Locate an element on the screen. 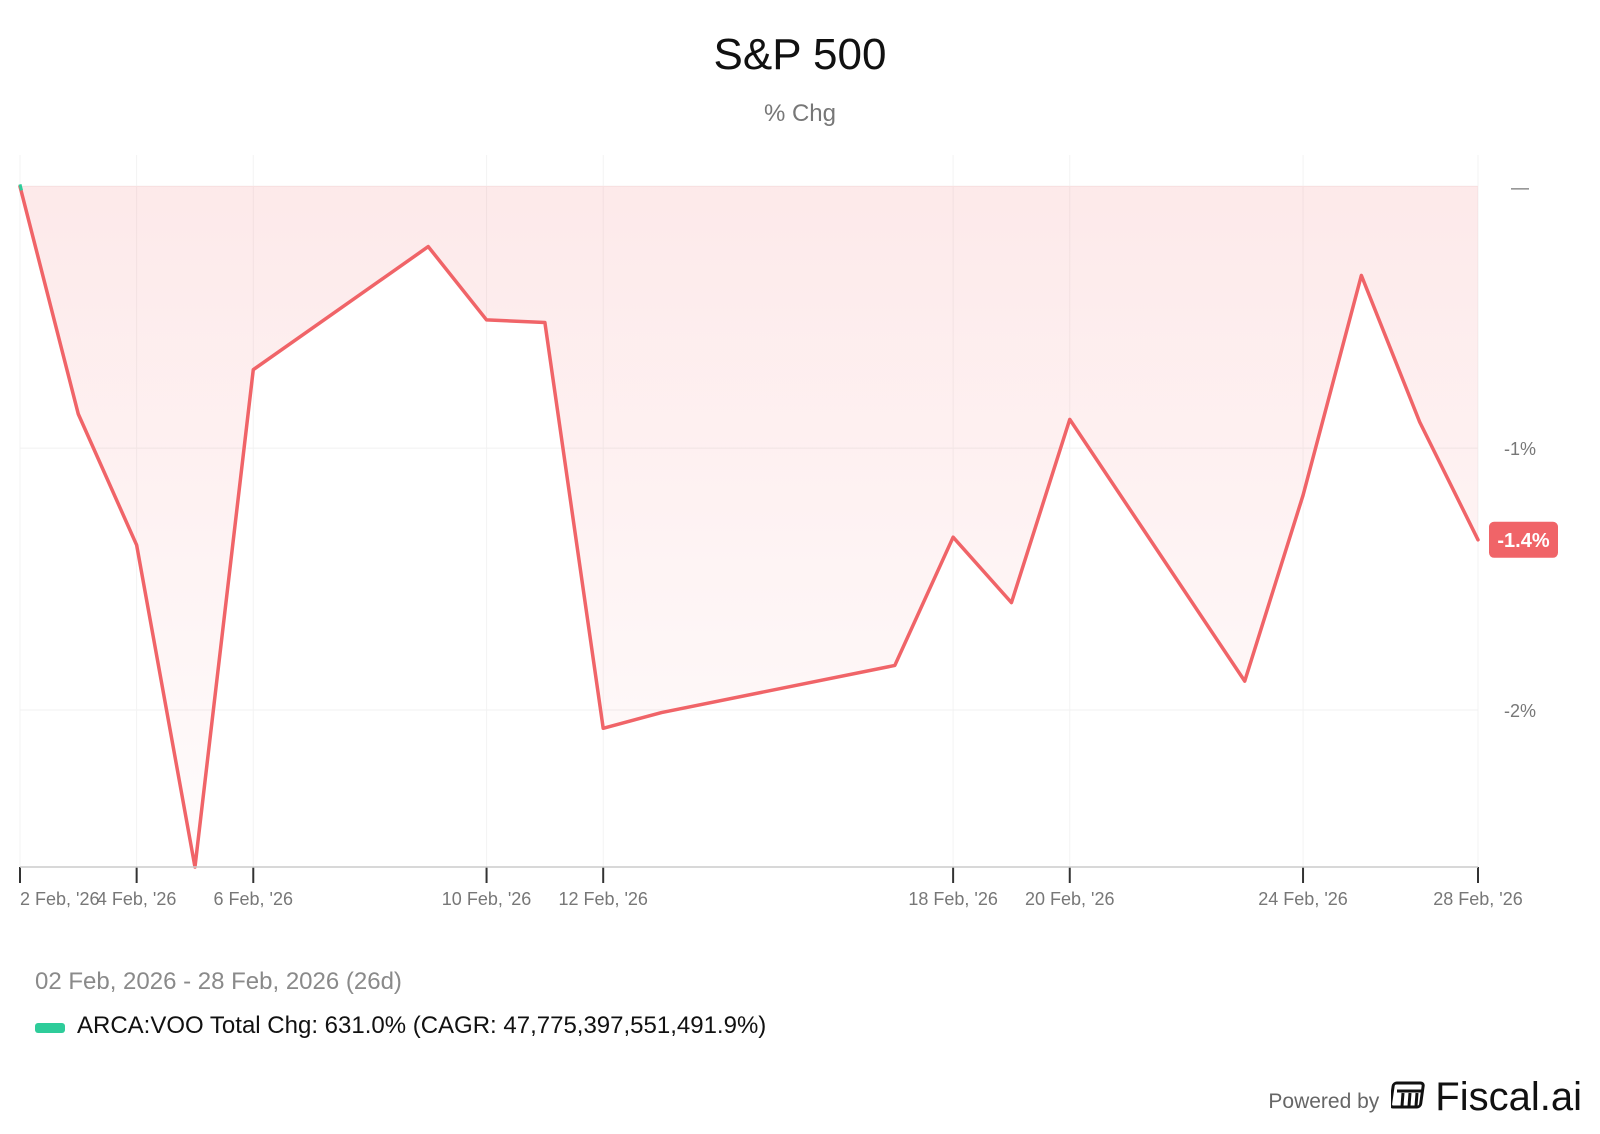  x-tick-label: 24 Feb, '26 is located at coordinates (1303, 899).